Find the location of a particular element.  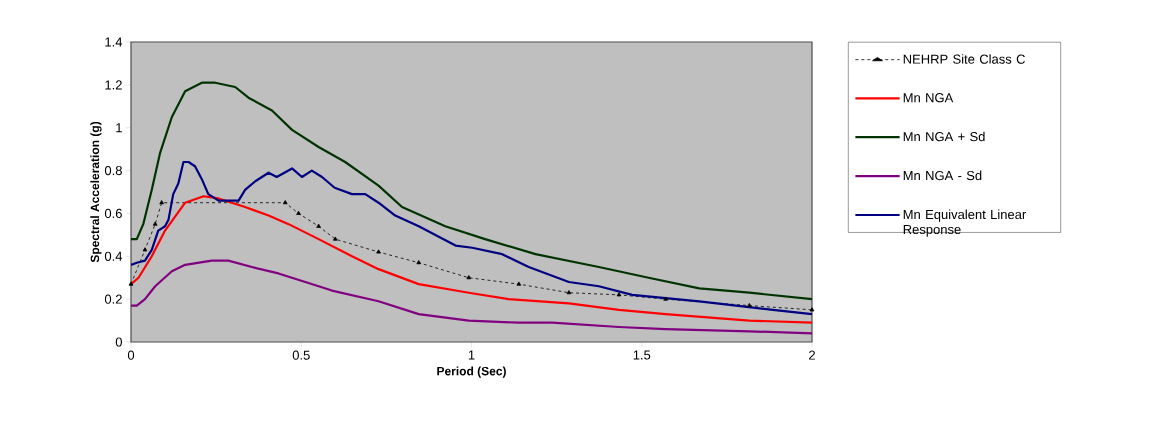

y-tick-label: 1.4 is located at coordinates (114, 42).